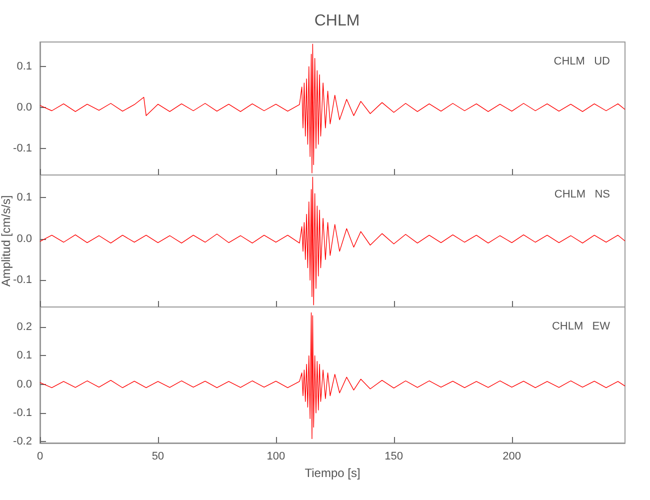  What do you see at coordinates (332, 473) in the screenshot?
I see `x-axis-title: Tiempo [s]` at bounding box center [332, 473].